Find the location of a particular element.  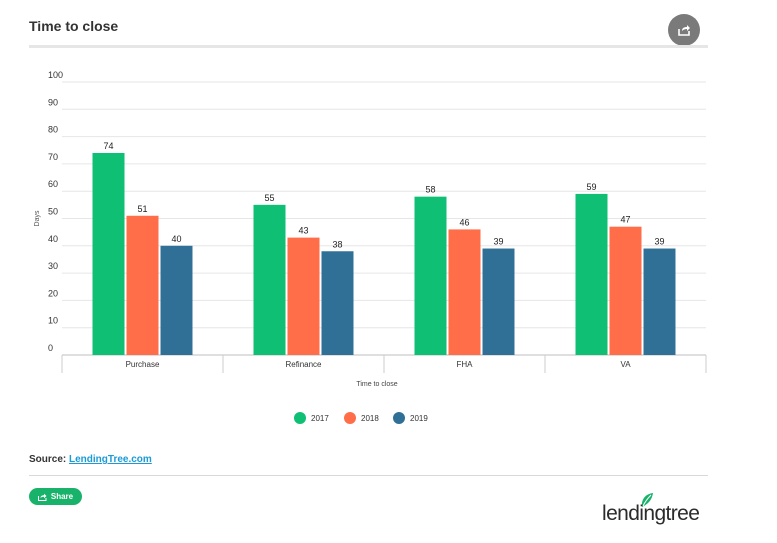

share-button-label: Share is located at coordinates (62, 496).